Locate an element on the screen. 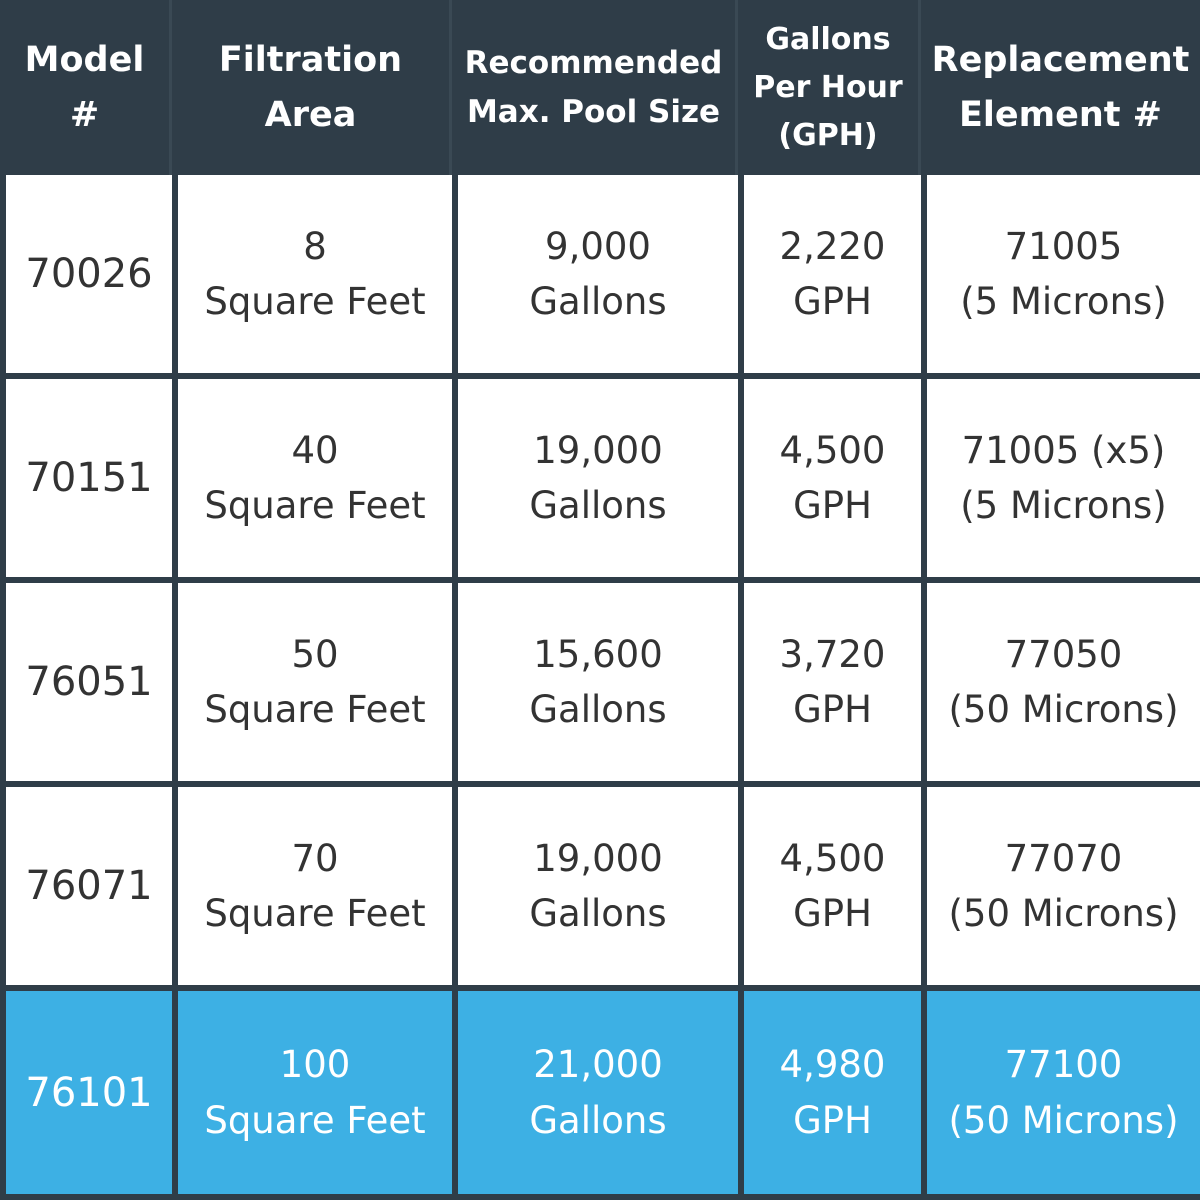 This screenshot has width=1200, height=1200. row-2-area-value: 50 is located at coordinates (315, 654).